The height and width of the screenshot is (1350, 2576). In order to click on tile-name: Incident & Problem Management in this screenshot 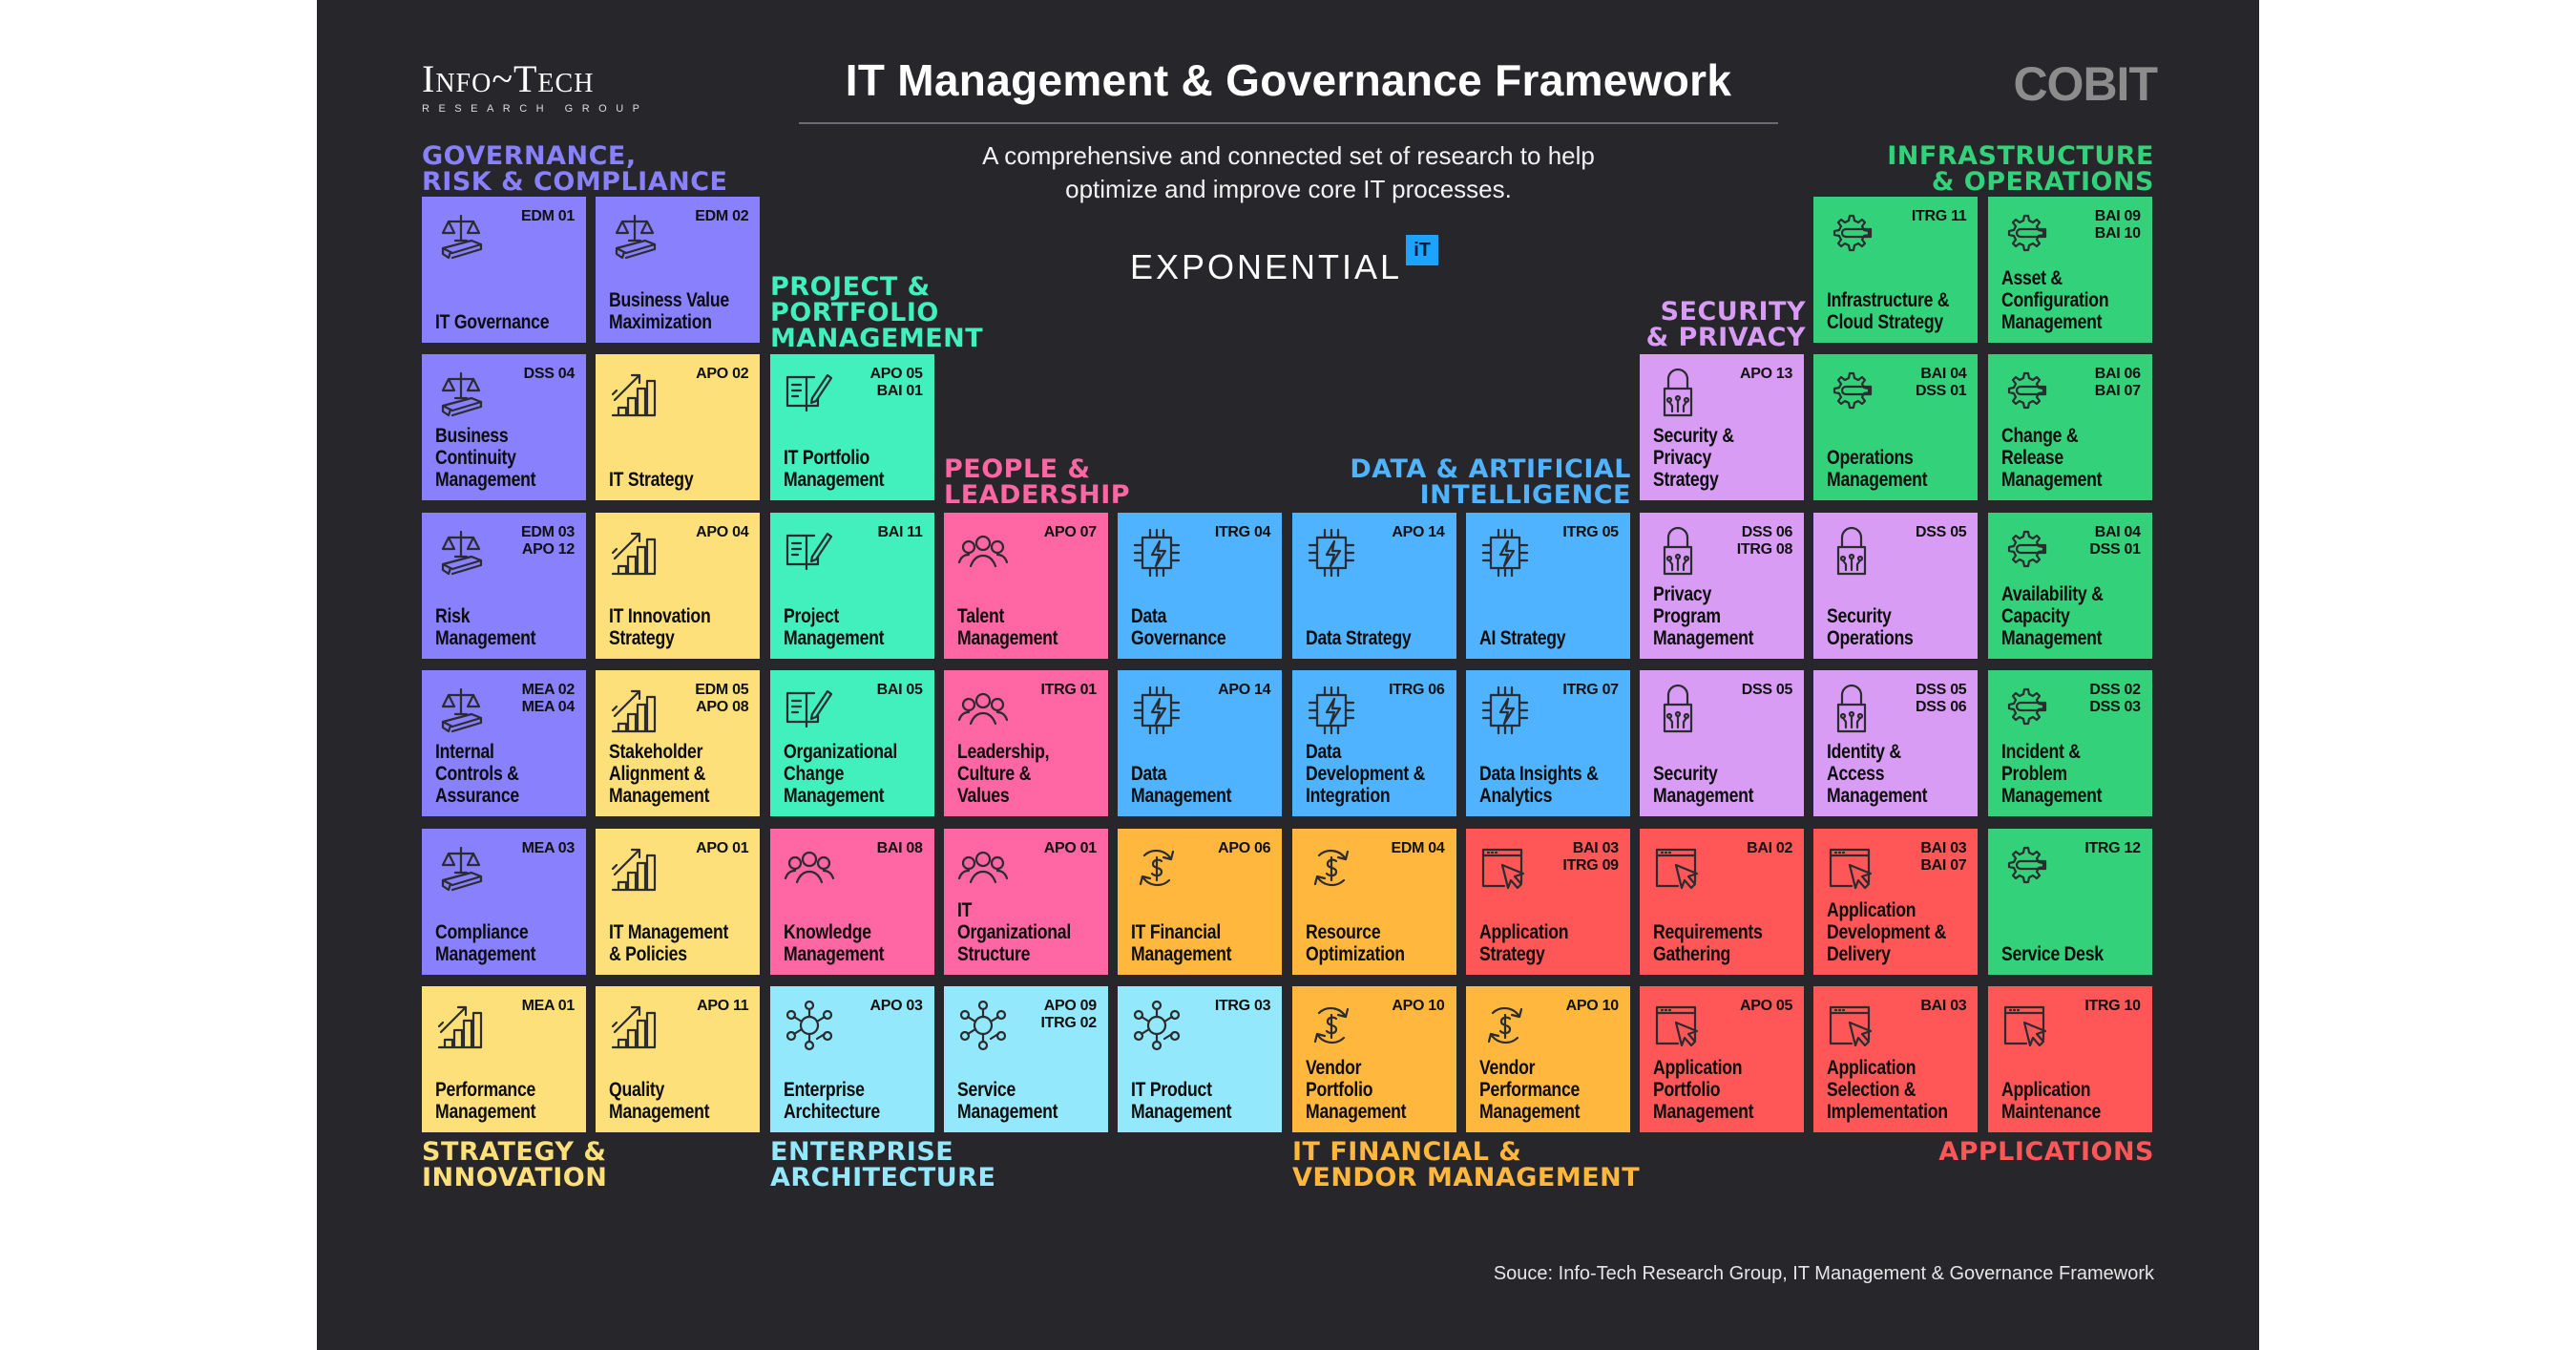, I will do `click(2051, 774)`.